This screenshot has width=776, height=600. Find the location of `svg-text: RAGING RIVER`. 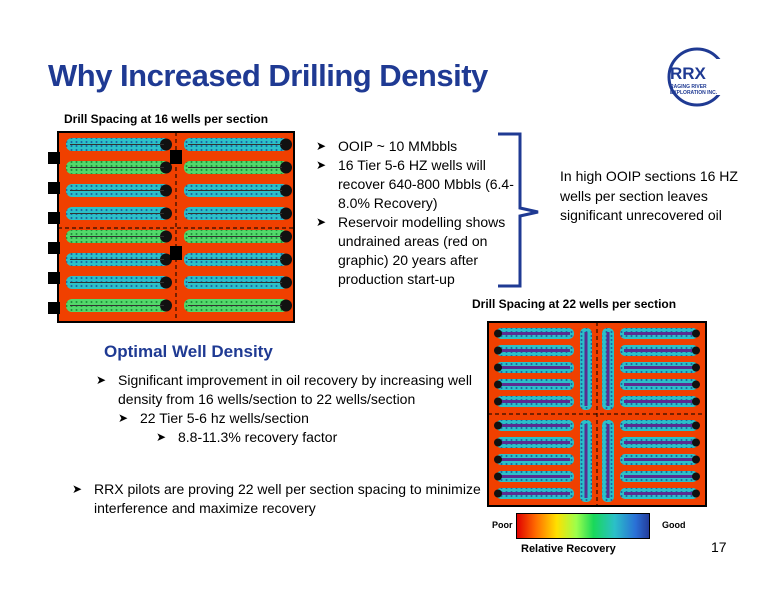

svg-text: RAGING RIVER is located at coordinates (688, 87).